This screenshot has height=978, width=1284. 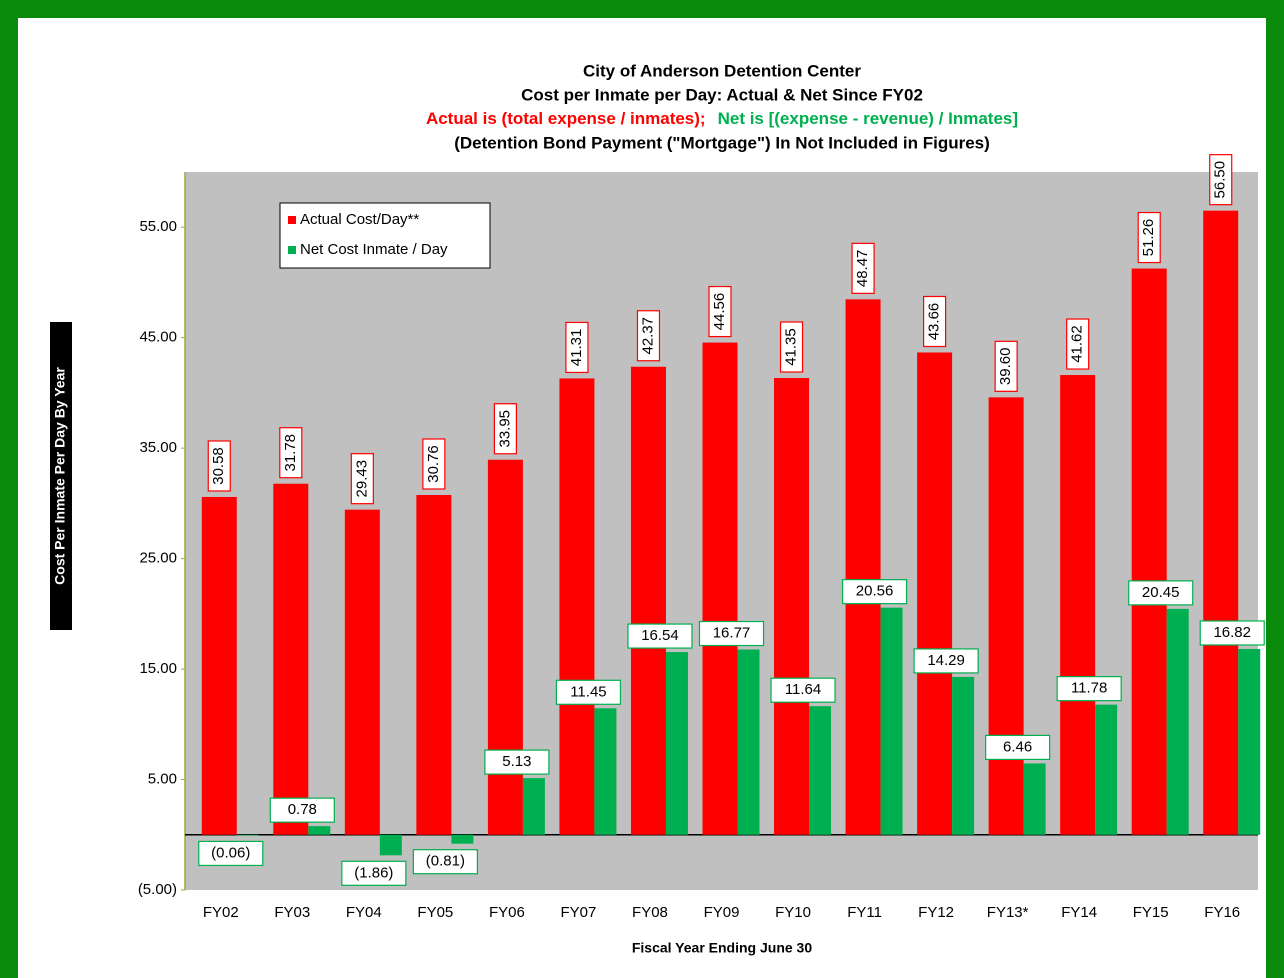 I want to click on data-label: 11.64, so click(x=803, y=689).